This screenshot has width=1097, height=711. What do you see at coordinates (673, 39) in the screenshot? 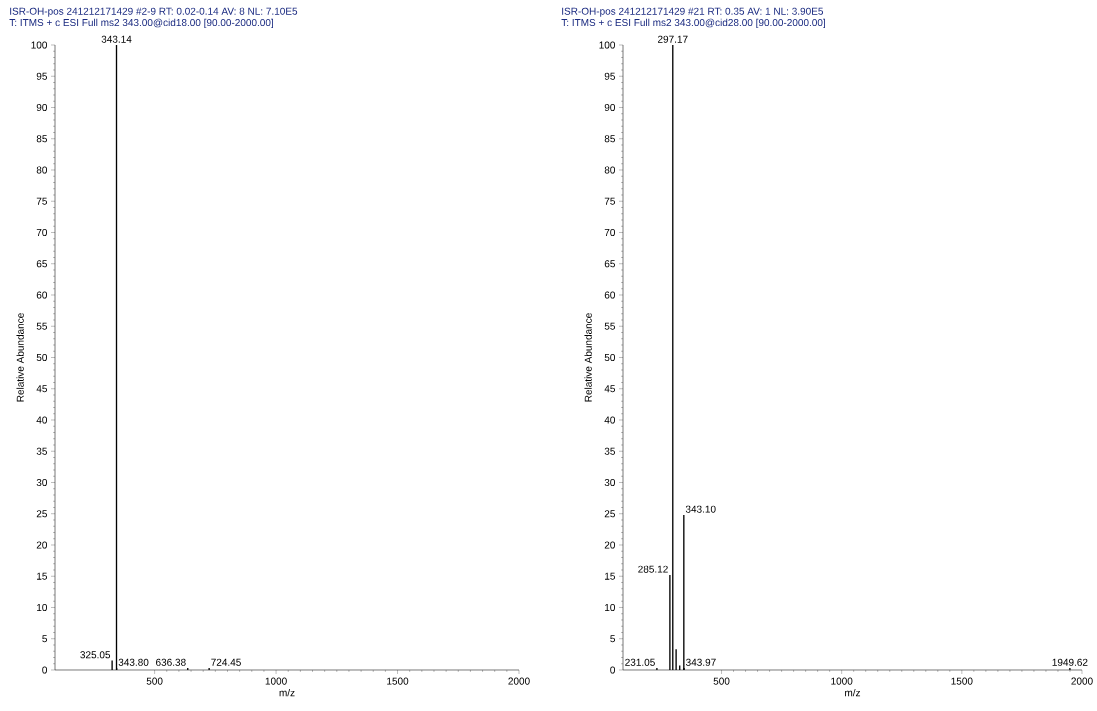
I see `annotation: 297.17` at bounding box center [673, 39].